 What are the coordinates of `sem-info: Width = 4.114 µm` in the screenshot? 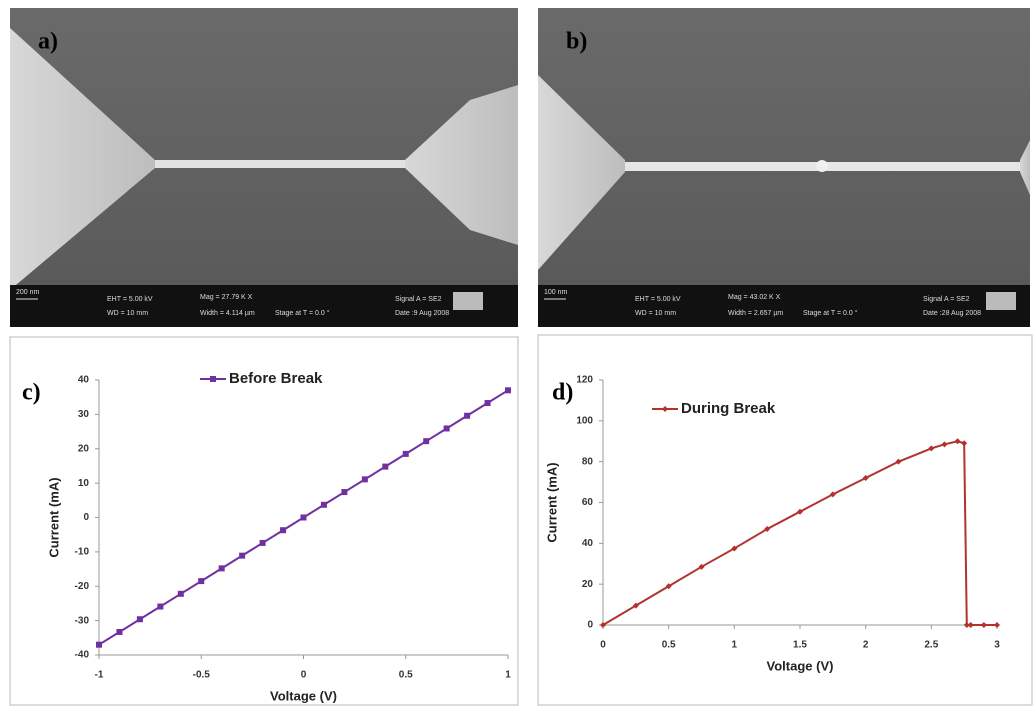 It's located at (227, 313).